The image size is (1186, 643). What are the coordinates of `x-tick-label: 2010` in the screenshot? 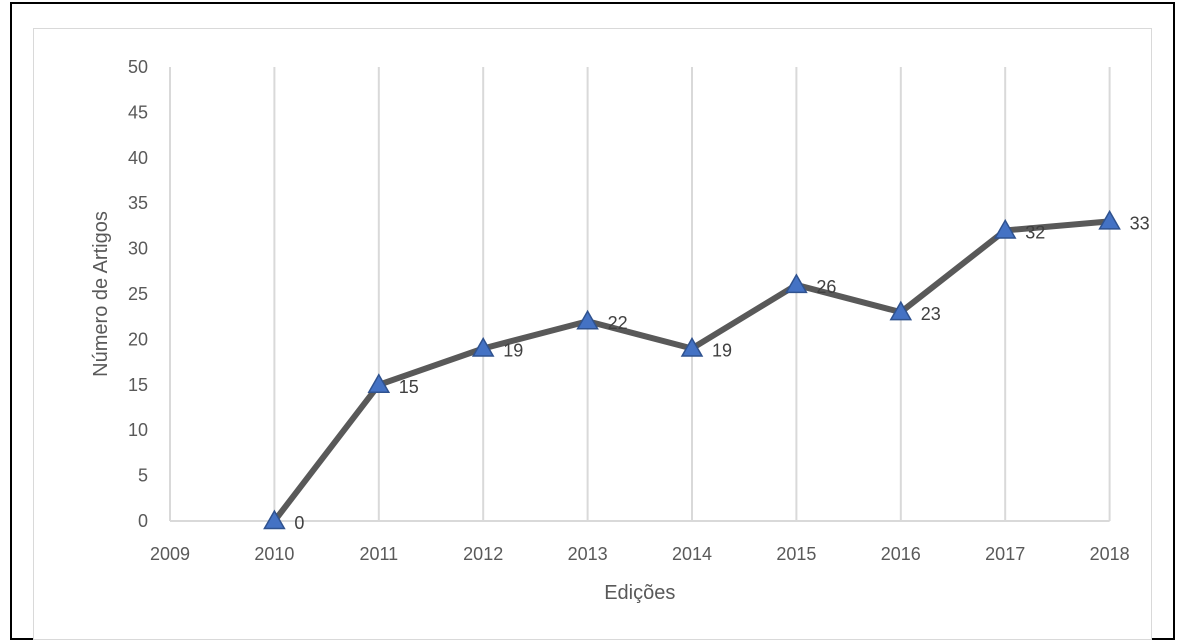 It's located at (274, 554).